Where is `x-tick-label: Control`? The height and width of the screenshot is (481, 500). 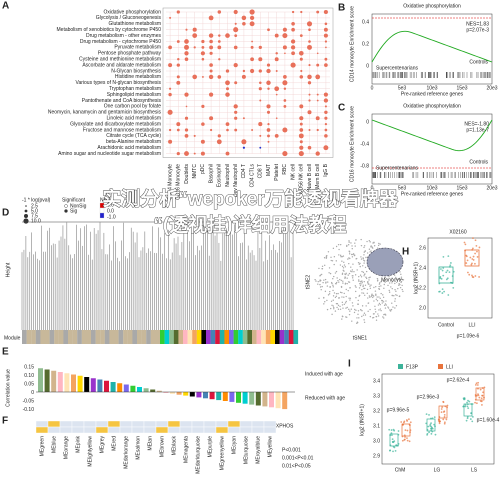
x-tick-label: Control is located at coordinates (446, 325).